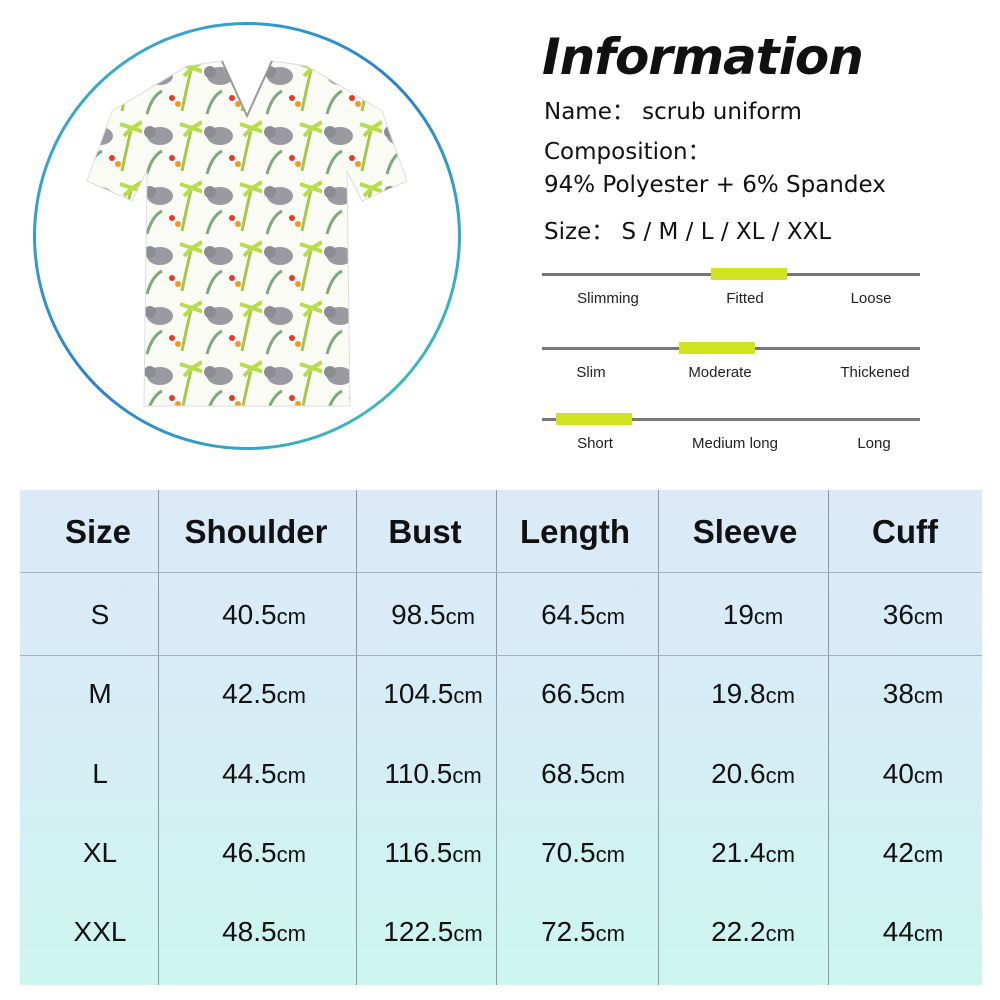  What do you see at coordinates (874, 443) in the screenshot?
I see `scale-label: Long` at bounding box center [874, 443].